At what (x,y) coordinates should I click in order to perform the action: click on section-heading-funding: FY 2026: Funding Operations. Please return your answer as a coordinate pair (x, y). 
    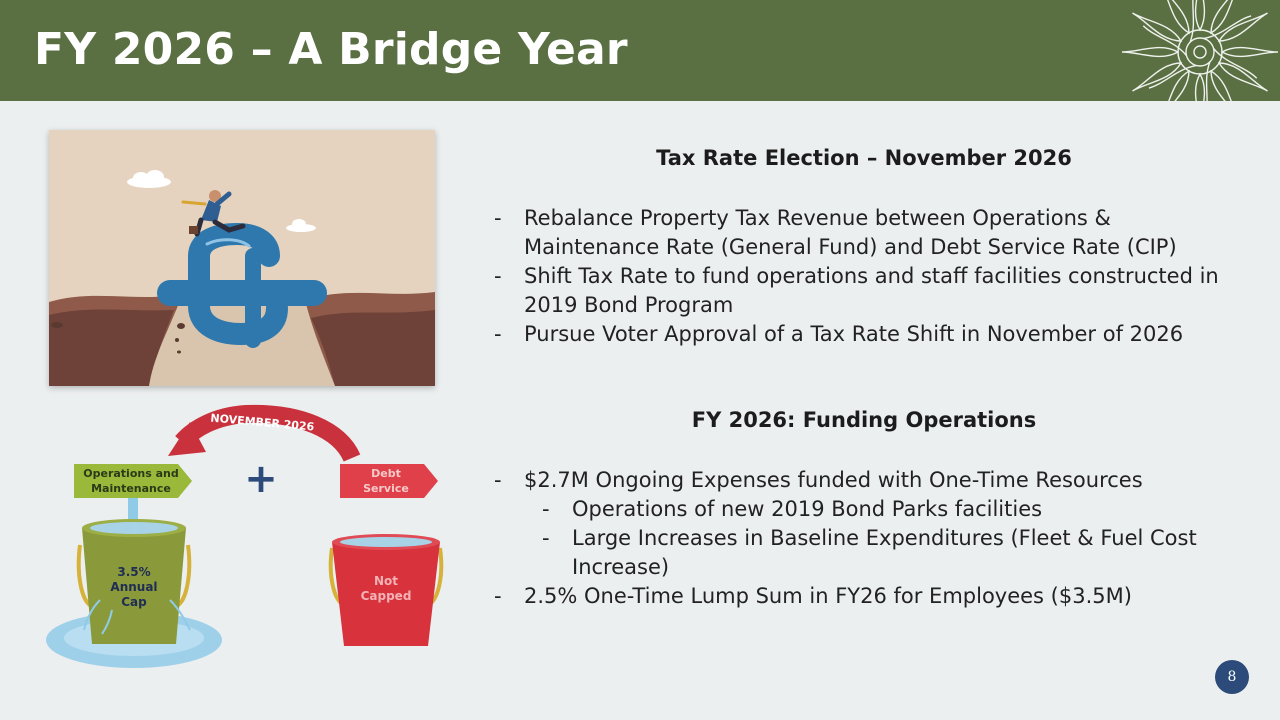
    Looking at the image, I should click on (864, 420).